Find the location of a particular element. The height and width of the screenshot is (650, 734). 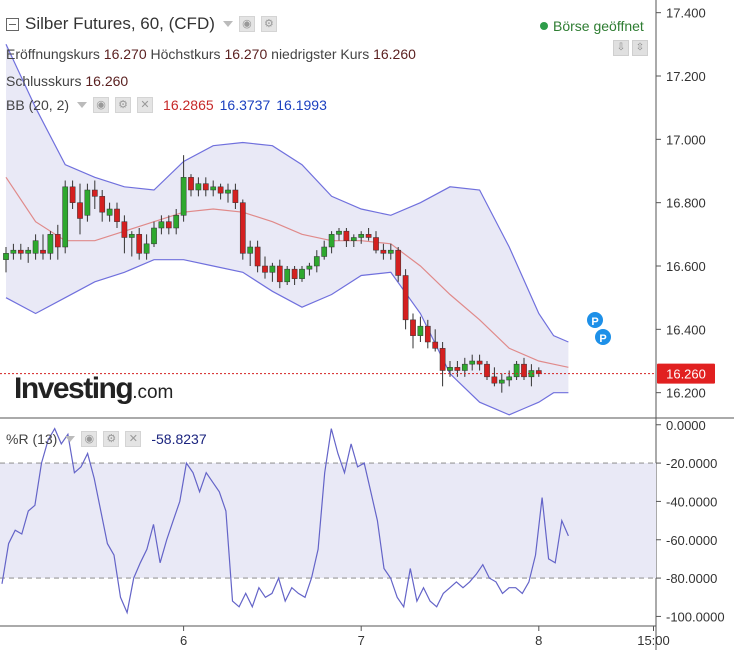

fullscreen-icon: ⇳ is located at coordinates (640, 48).